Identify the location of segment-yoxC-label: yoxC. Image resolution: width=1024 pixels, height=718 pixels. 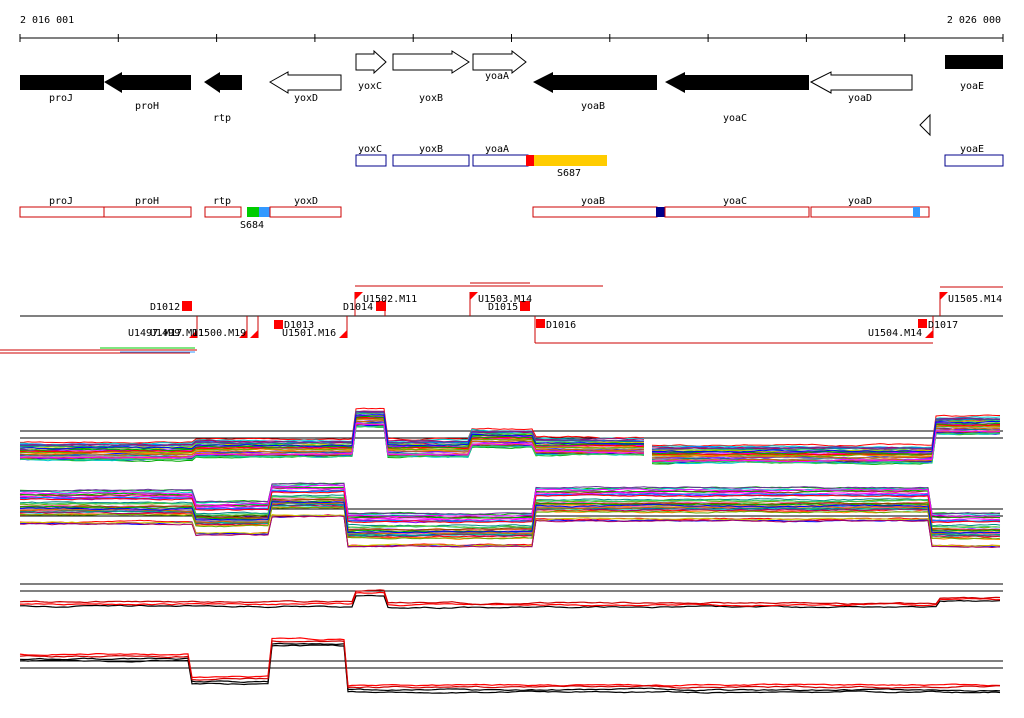
(370, 149).